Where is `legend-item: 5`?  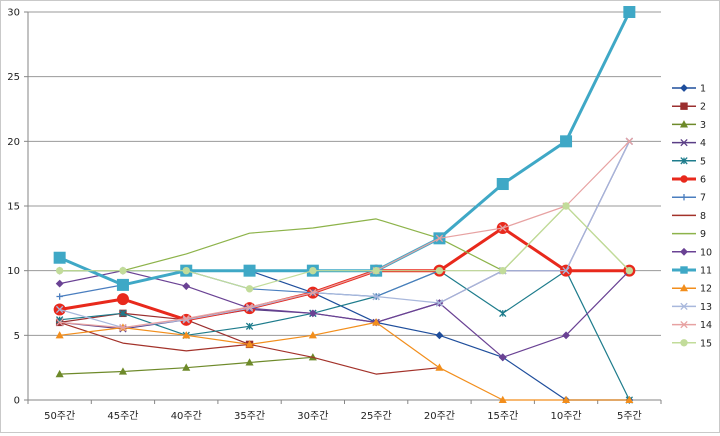
legend-item: 5 is located at coordinates (689, 161).